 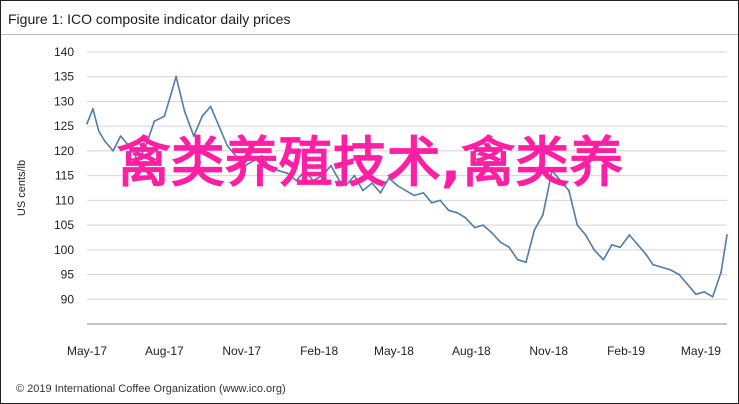 What do you see at coordinates (64, 225) in the screenshot?
I see `y-tick-label: 105` at bounding box center [64, 225].